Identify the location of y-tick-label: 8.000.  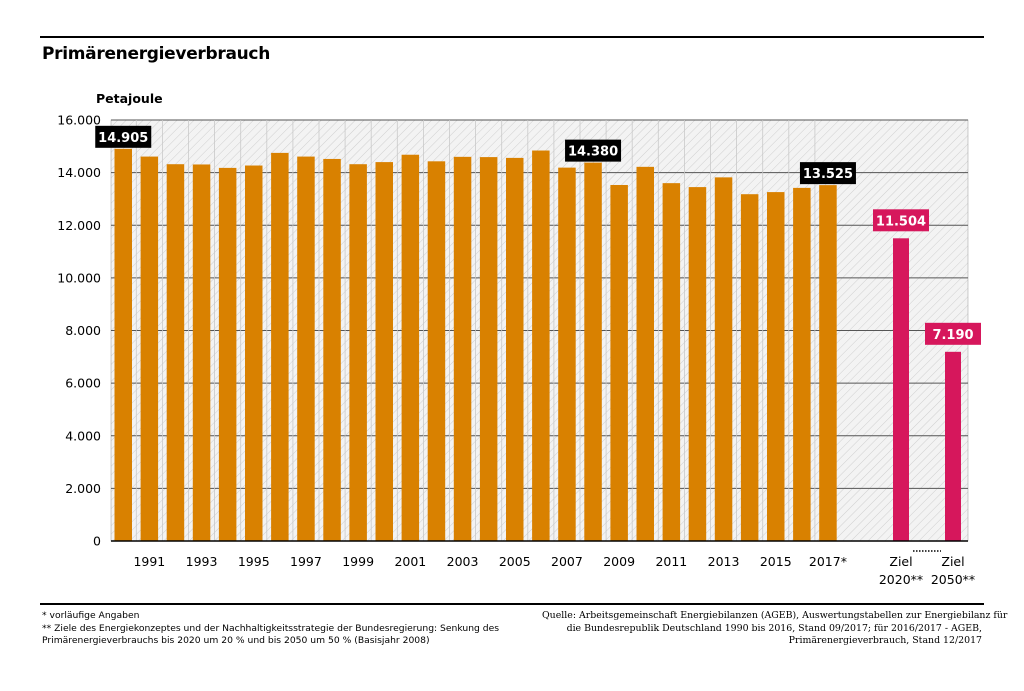
(83, 330).